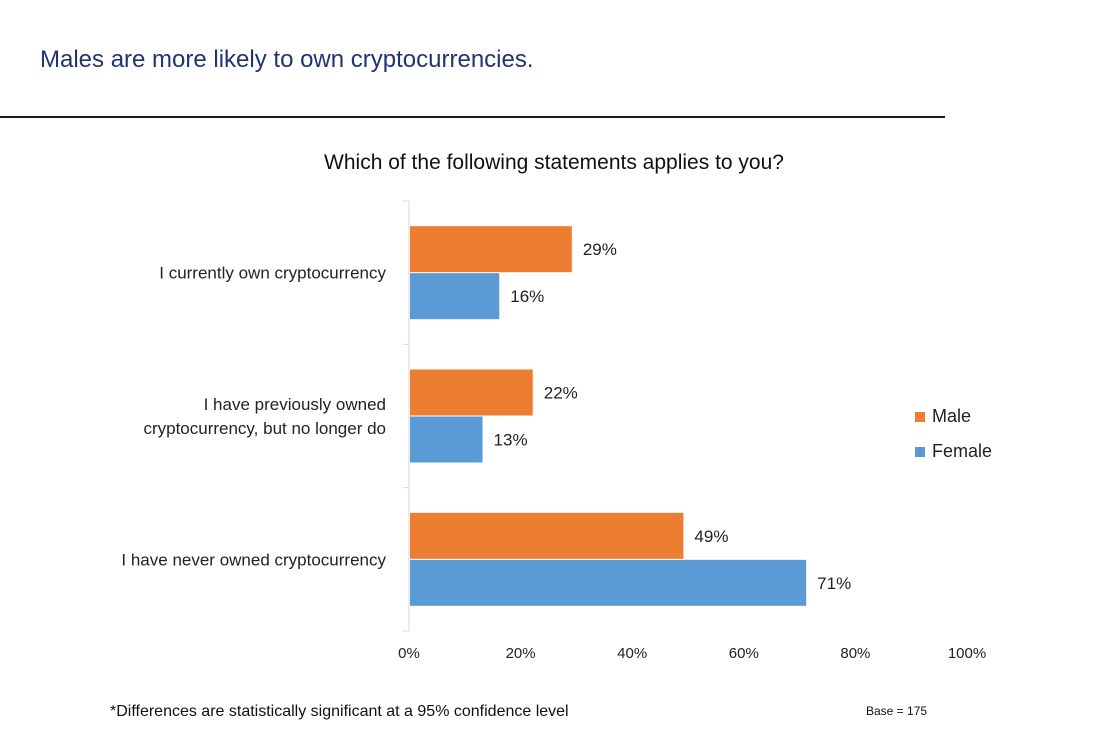 The image size is (1108, 731). I want to click on data-label-female: 16%, so click(527, 296).